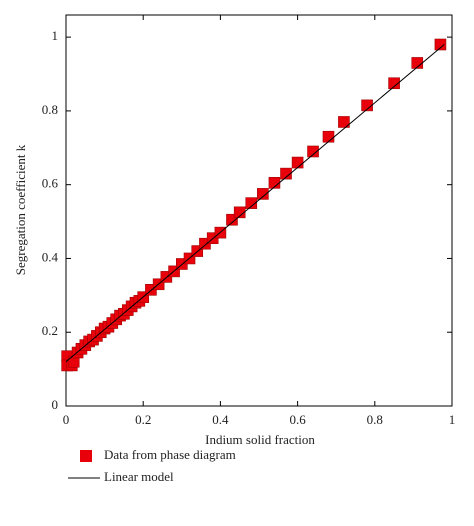  What do you see at coordinates (50, 109) in the screenshot?
I see `y-tick-label: 0.8` at bounding box center [50, 109].